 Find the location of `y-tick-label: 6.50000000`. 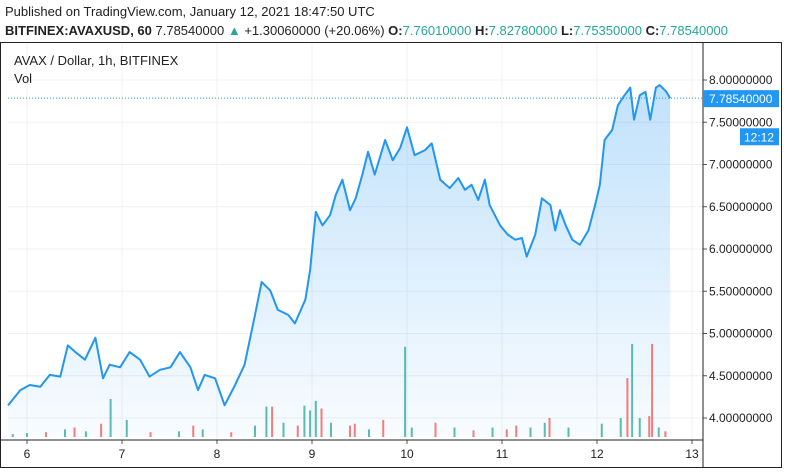

y-tick-label: 6.50000000 is located at coordinates (741, 207).